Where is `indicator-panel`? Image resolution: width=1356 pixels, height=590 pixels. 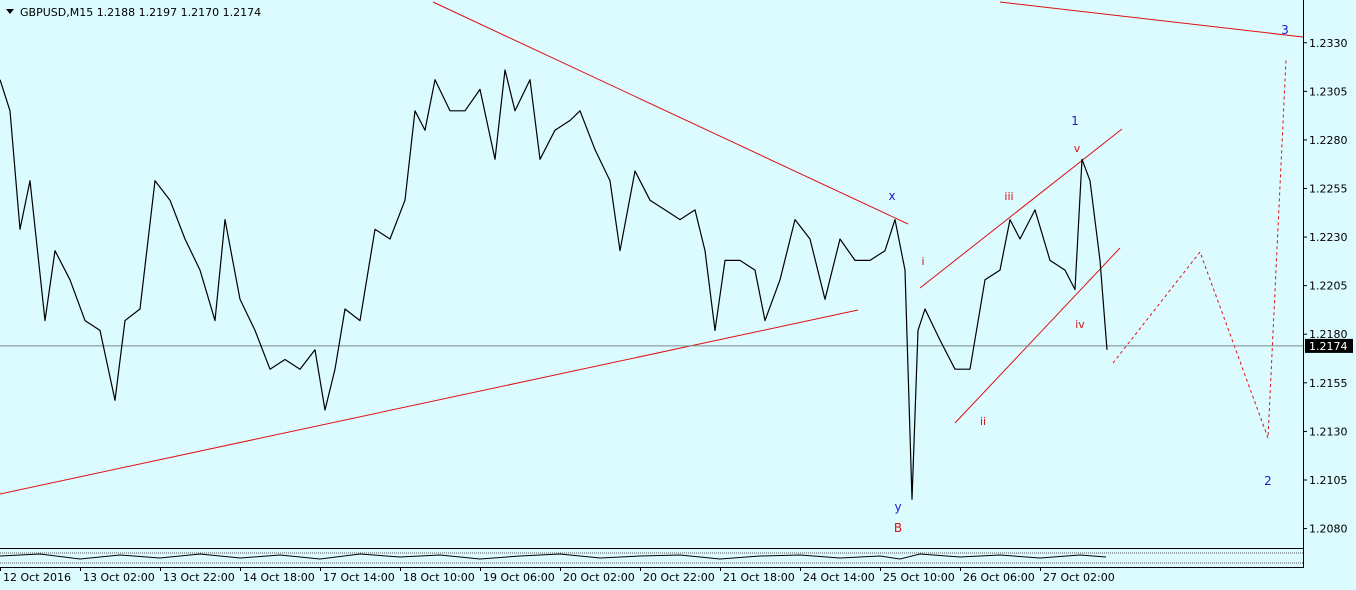
indicator-panel is located at coordinates (651, 558).